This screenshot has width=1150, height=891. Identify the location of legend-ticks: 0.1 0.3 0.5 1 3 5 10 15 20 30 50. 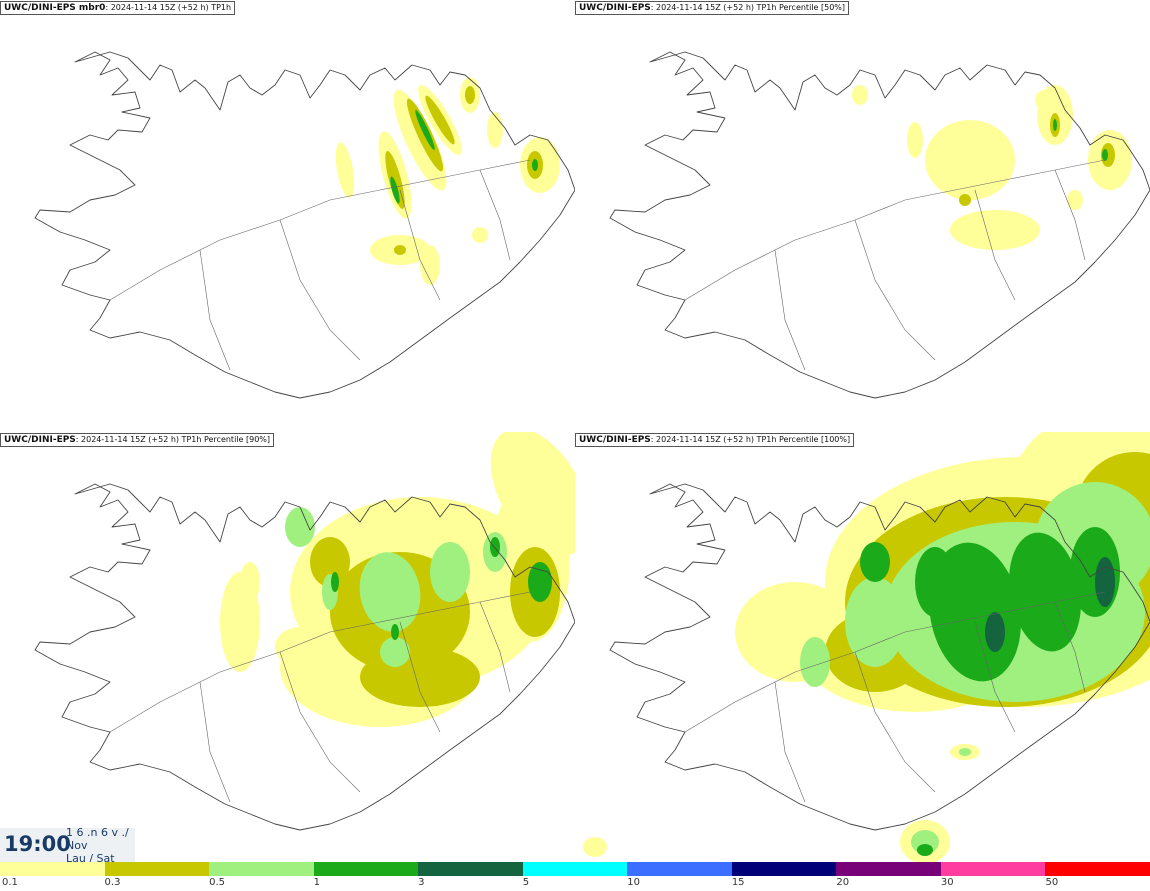
(575, 883).